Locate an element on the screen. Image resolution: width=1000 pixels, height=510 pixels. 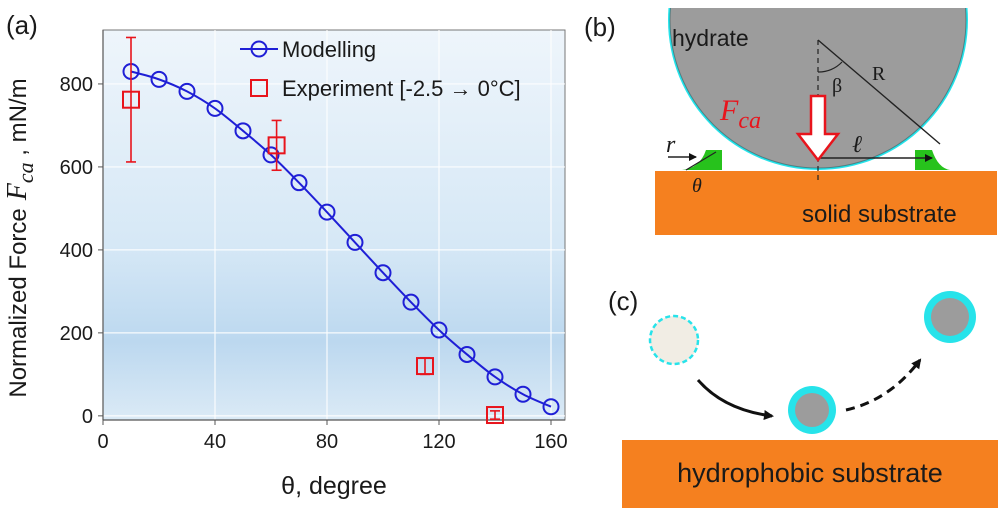
liquid-bridge-right is located at coordinates (932, 160).